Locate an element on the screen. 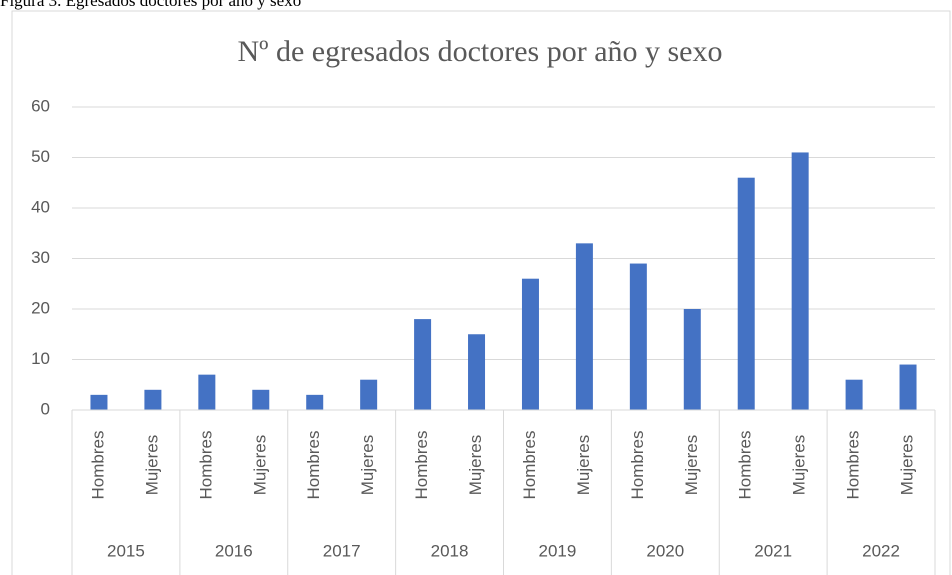 Image resolution: width=952 pixels, height=575 pixels. group-label: 2022 is located at coordinates (881, 550).